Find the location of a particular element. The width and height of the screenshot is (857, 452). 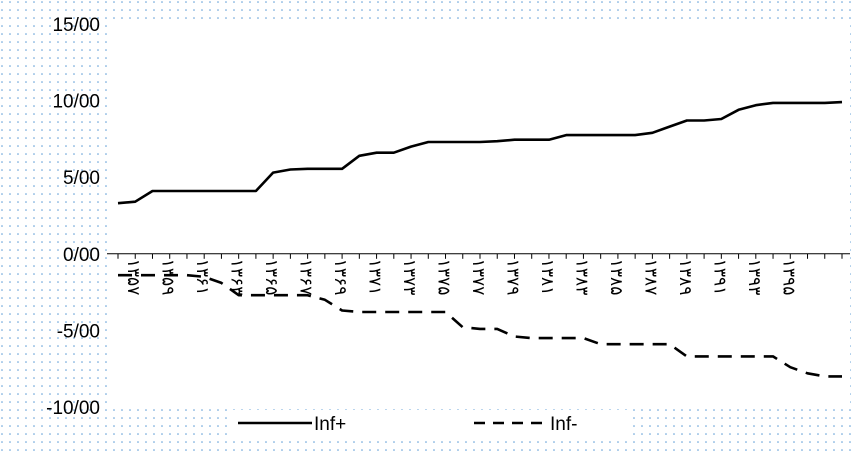

x-tick-label: ۱۳۸۷ is located at coordinates (650, 277).